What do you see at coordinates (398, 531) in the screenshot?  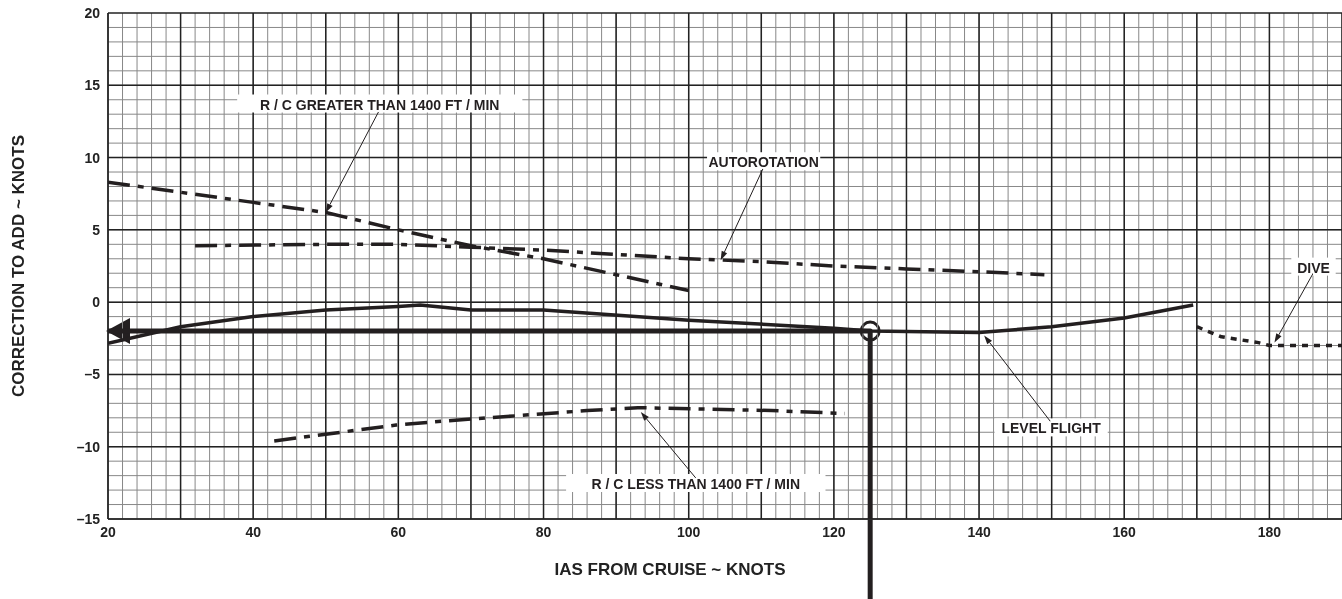 I see `x-tick-label: 60` at bounding box center [398, 531].